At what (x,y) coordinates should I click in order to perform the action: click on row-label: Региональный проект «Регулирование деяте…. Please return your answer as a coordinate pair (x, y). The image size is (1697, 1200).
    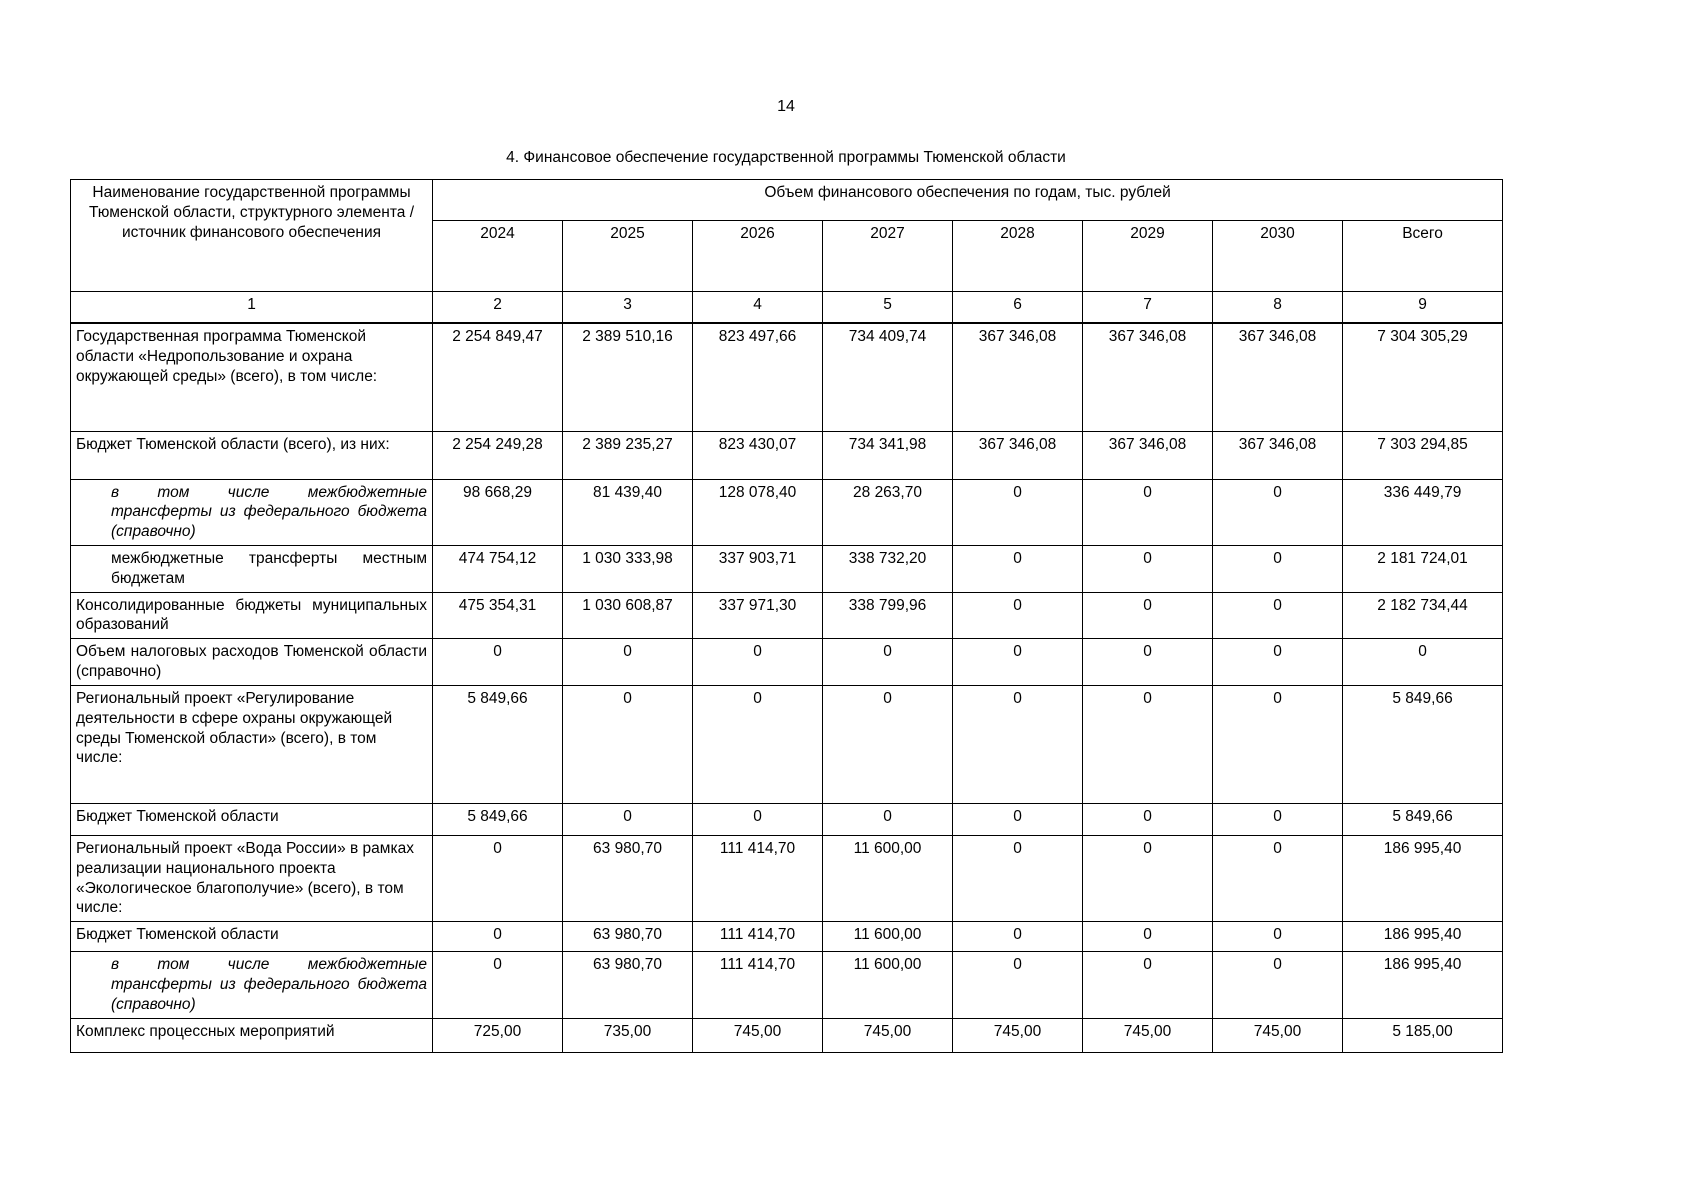
    Looking at the image, I should click on (251, 744).